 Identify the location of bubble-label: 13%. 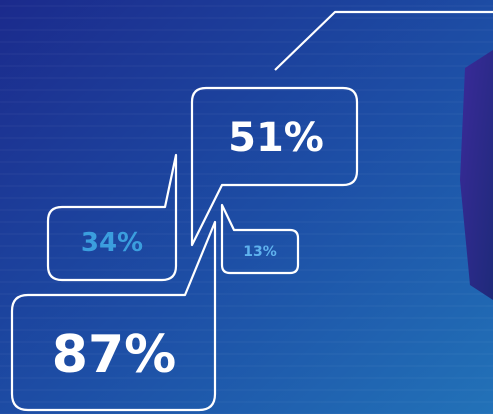
(260, 252).